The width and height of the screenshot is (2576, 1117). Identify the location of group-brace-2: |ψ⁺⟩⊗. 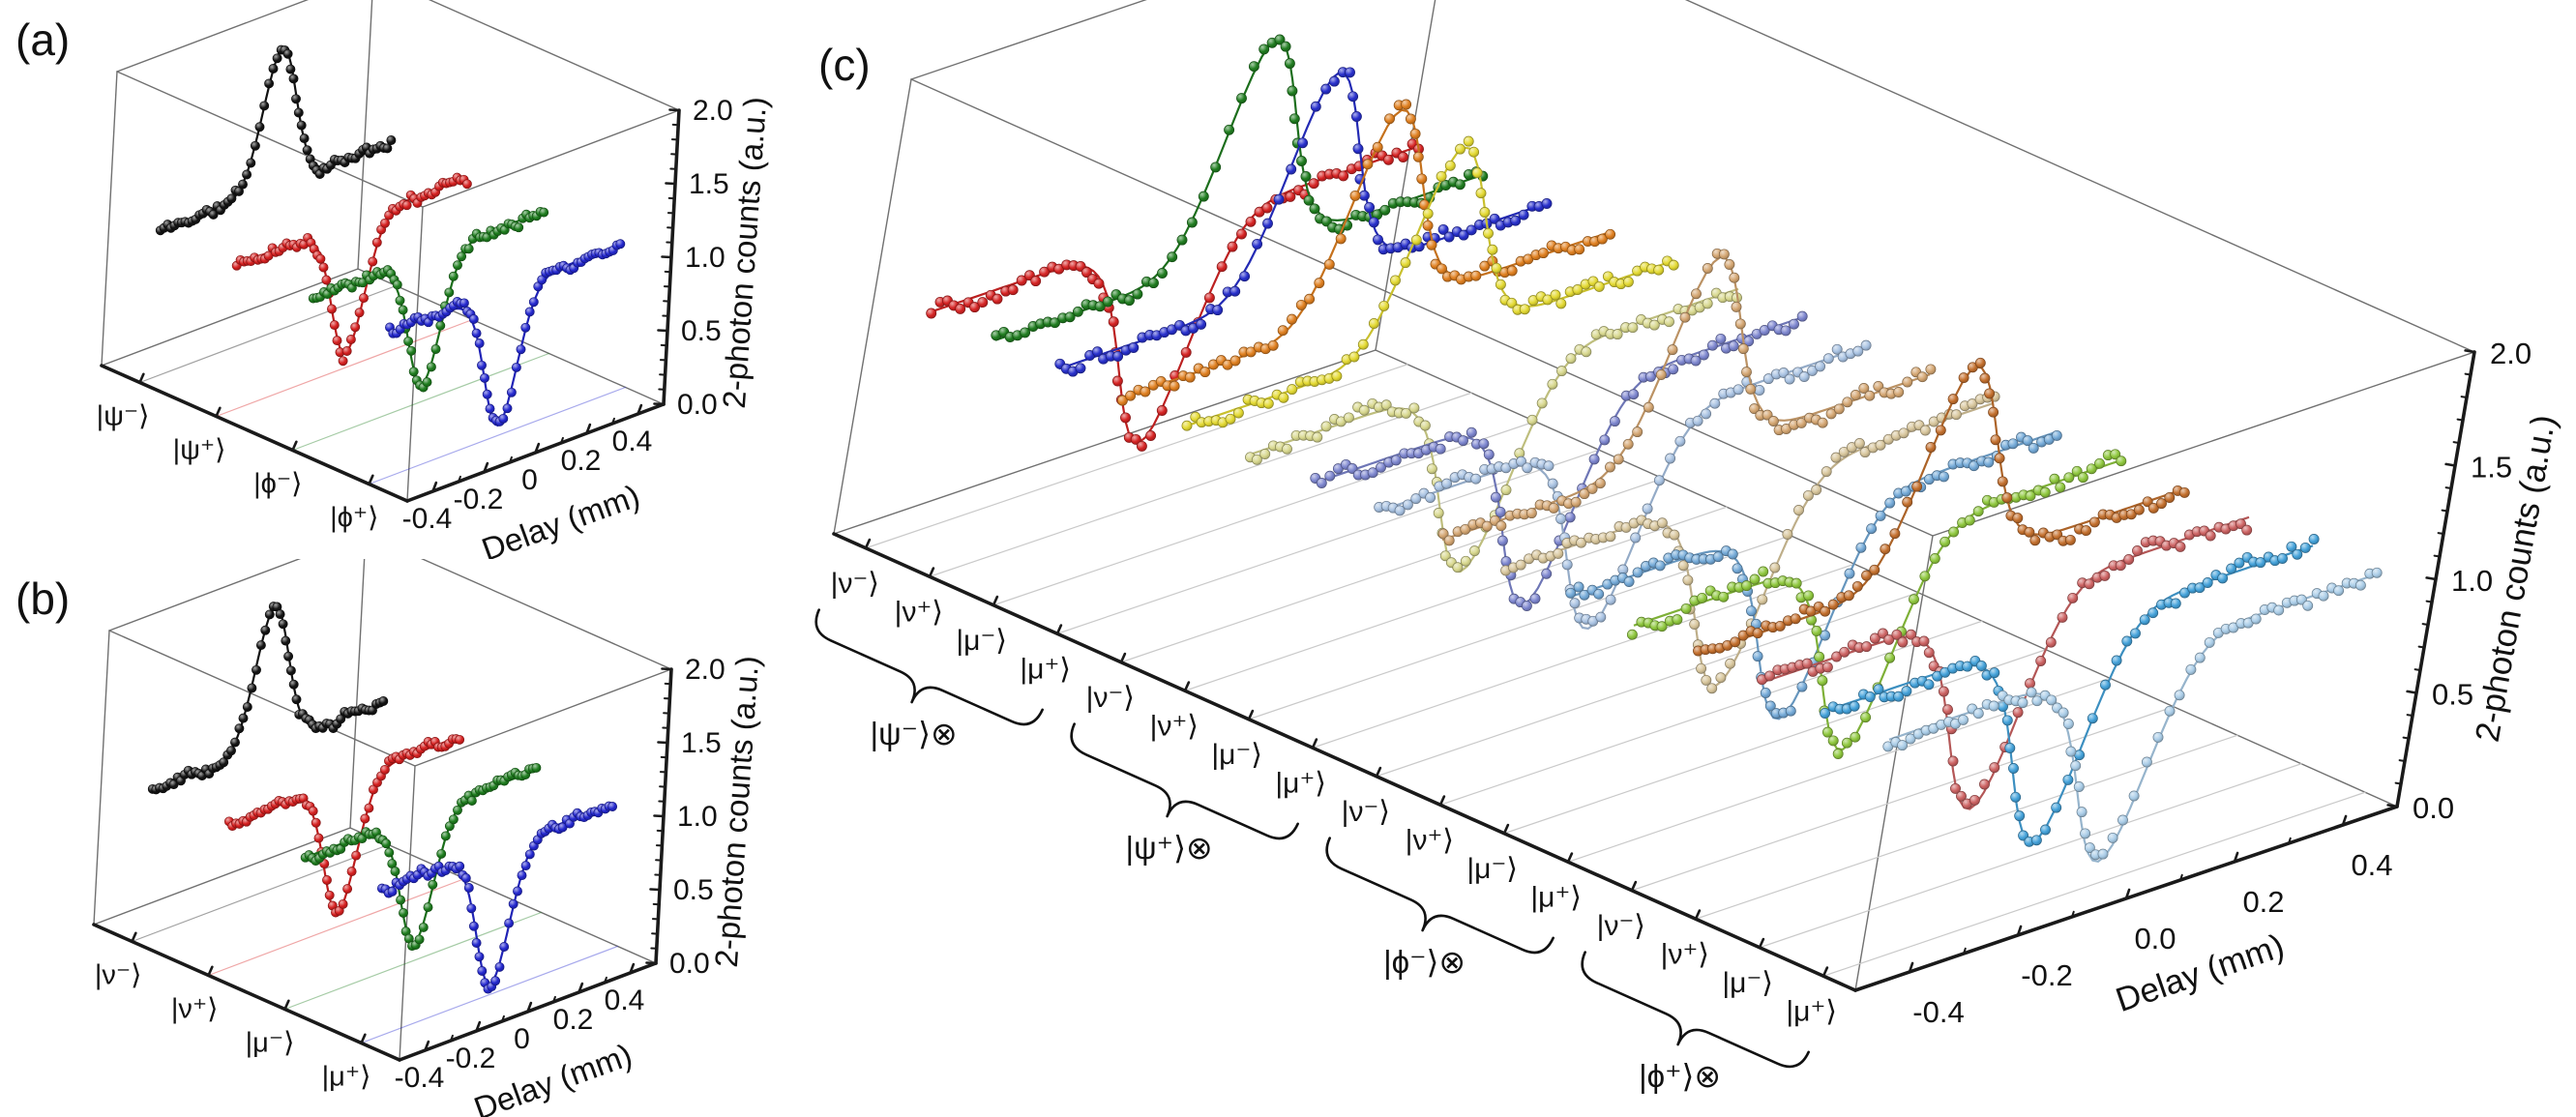
(1184, 794).